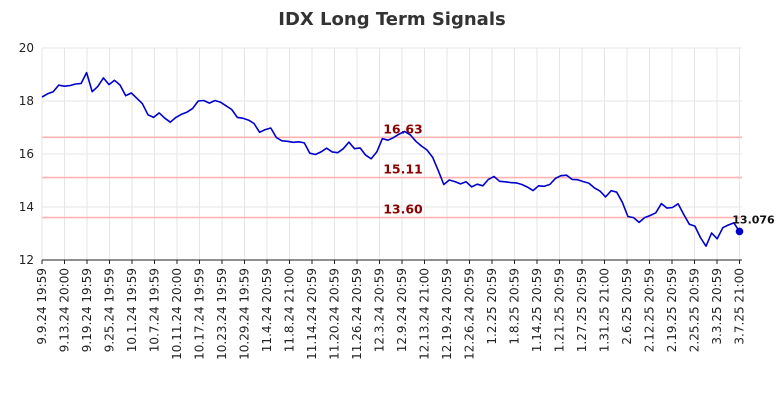  Describe the element at coordinates (605, 310) in the screenshot. I see `x-tick-label: 1.31.25 21:00` at that location.